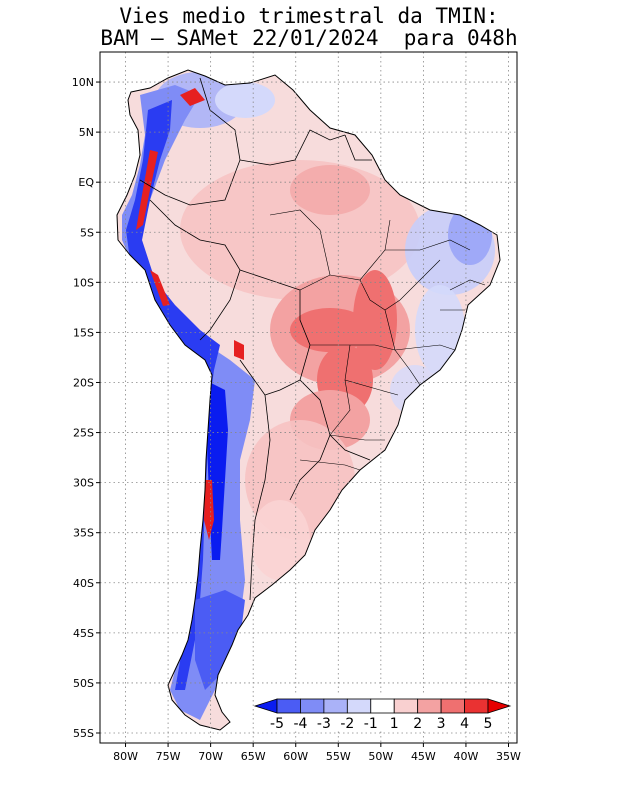  What do you see at coordinates (86, 182) in the screenshot?
I see `lat-tick-label: EQ` at bounding box center [86, 182].